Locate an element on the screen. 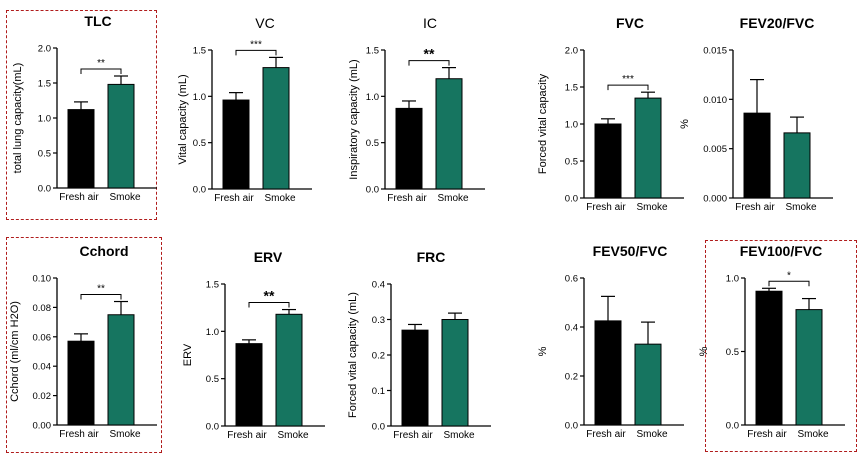 The height and width of the screenshot is (460, 863). fev50-bar-smoke is located at coordinates (648, 384).